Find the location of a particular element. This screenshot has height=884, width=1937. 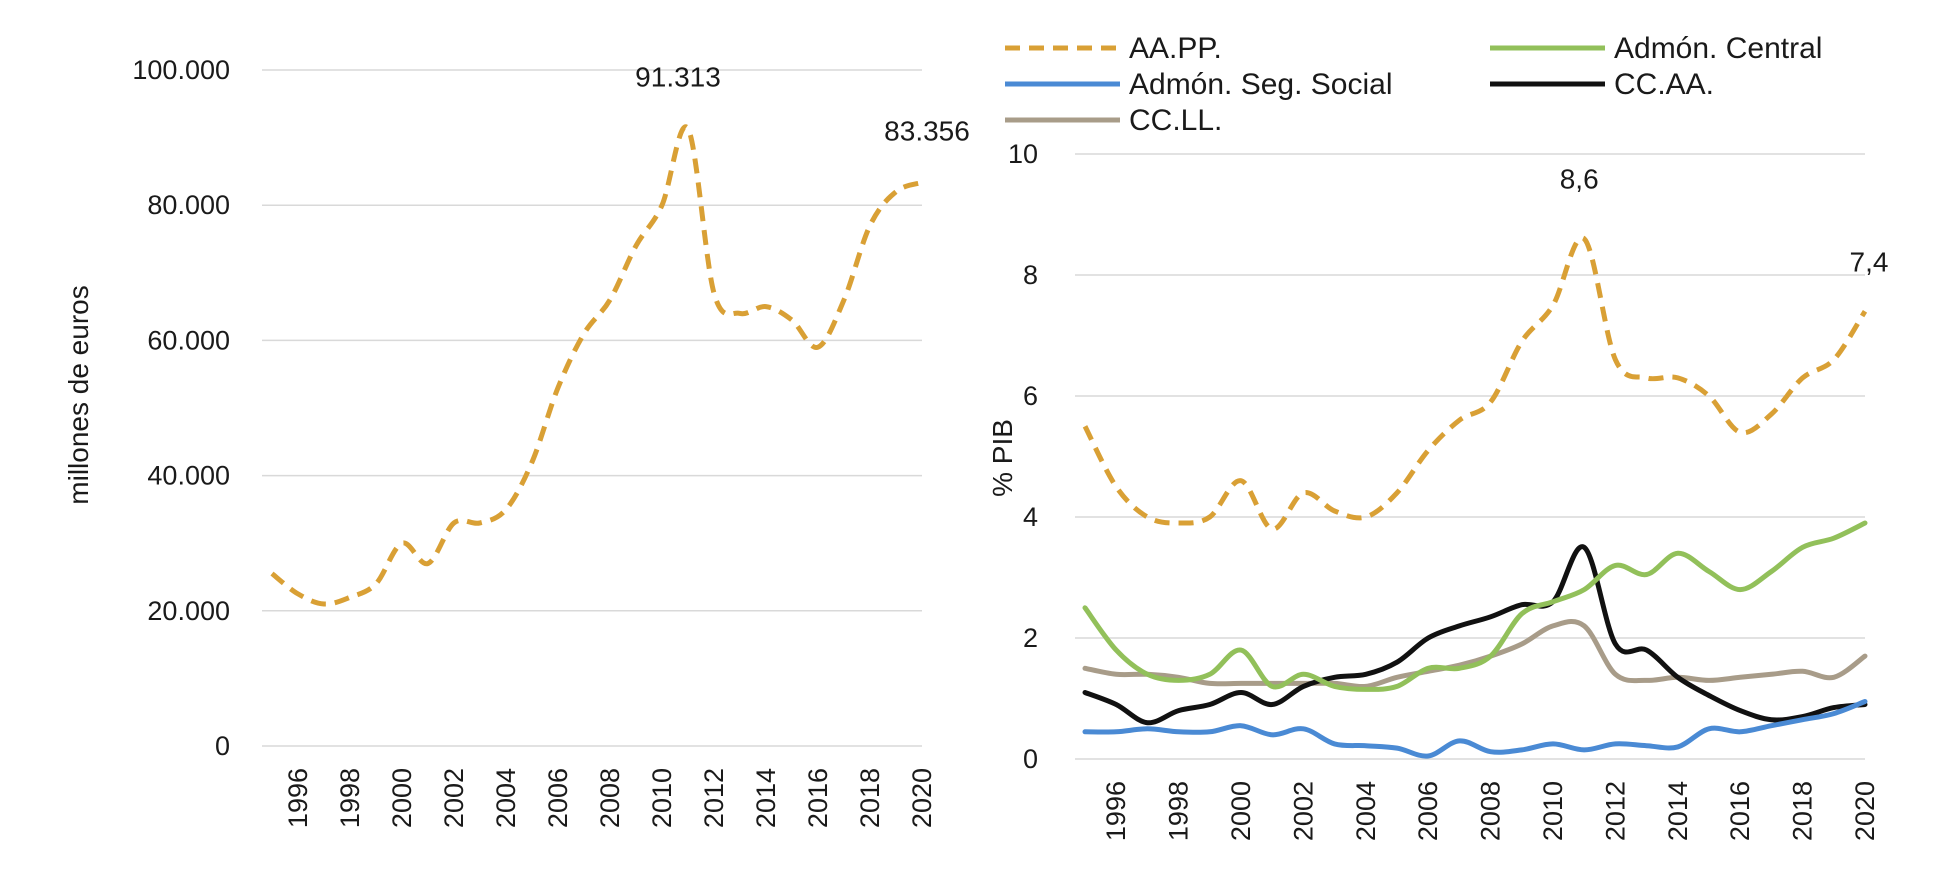

y-tick-label: 8 is located at coordinates (1030, 275).